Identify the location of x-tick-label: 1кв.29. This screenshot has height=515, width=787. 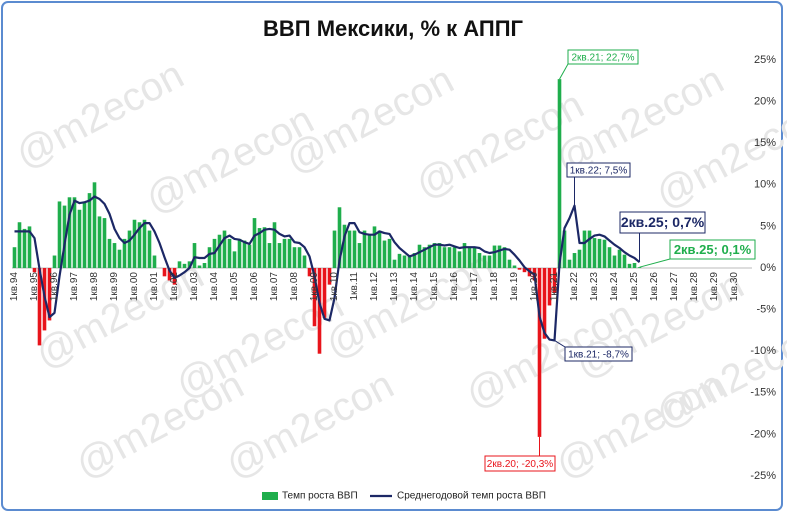
(714, 287).